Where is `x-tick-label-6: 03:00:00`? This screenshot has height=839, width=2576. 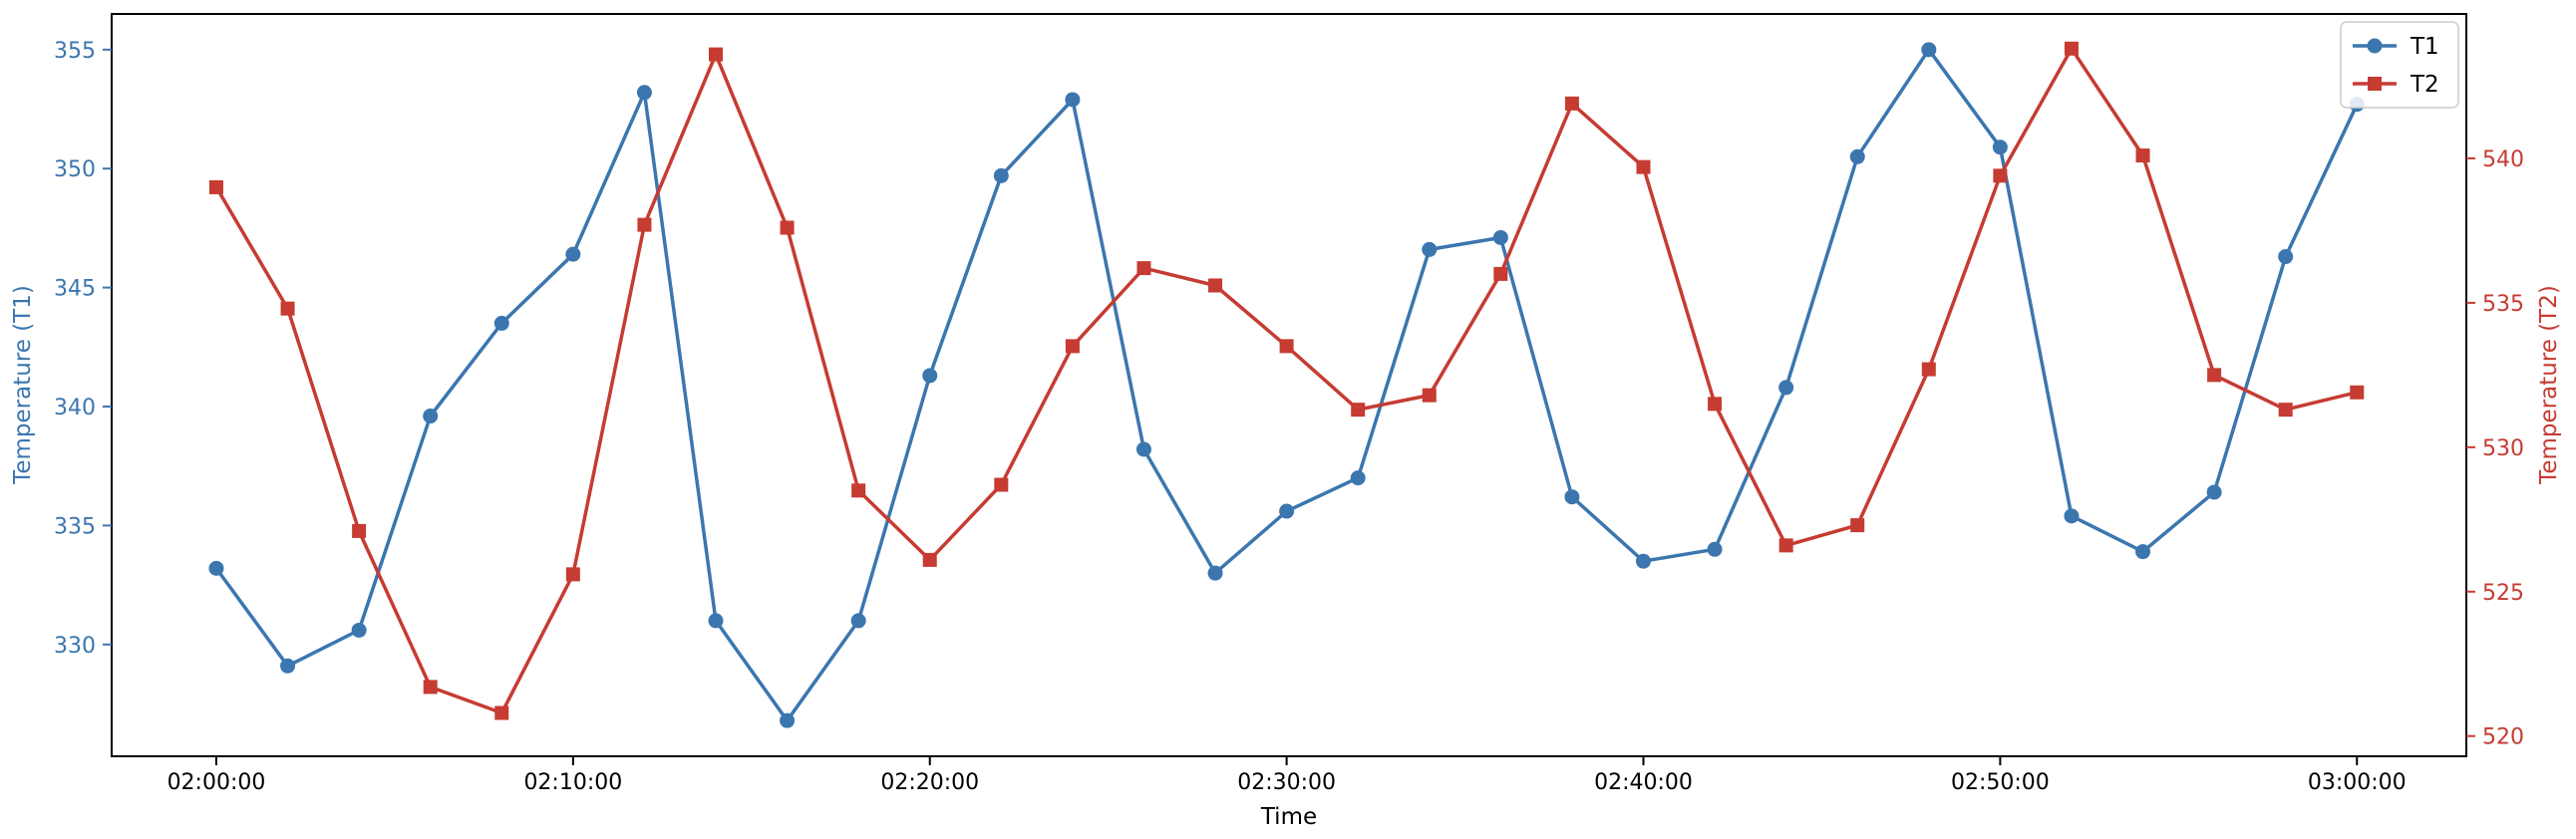 x-tick-label-6: 03:00:00 is located at coordinates (2357, 782).